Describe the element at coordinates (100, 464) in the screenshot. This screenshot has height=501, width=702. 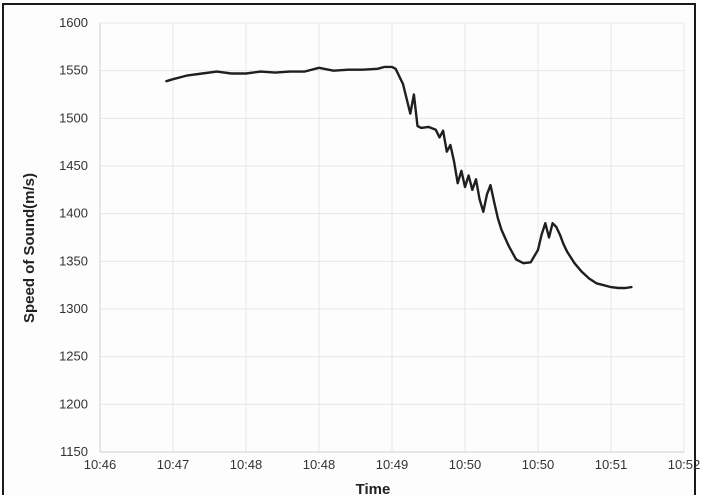
I see `x-tick-label: 10:46` at that location.